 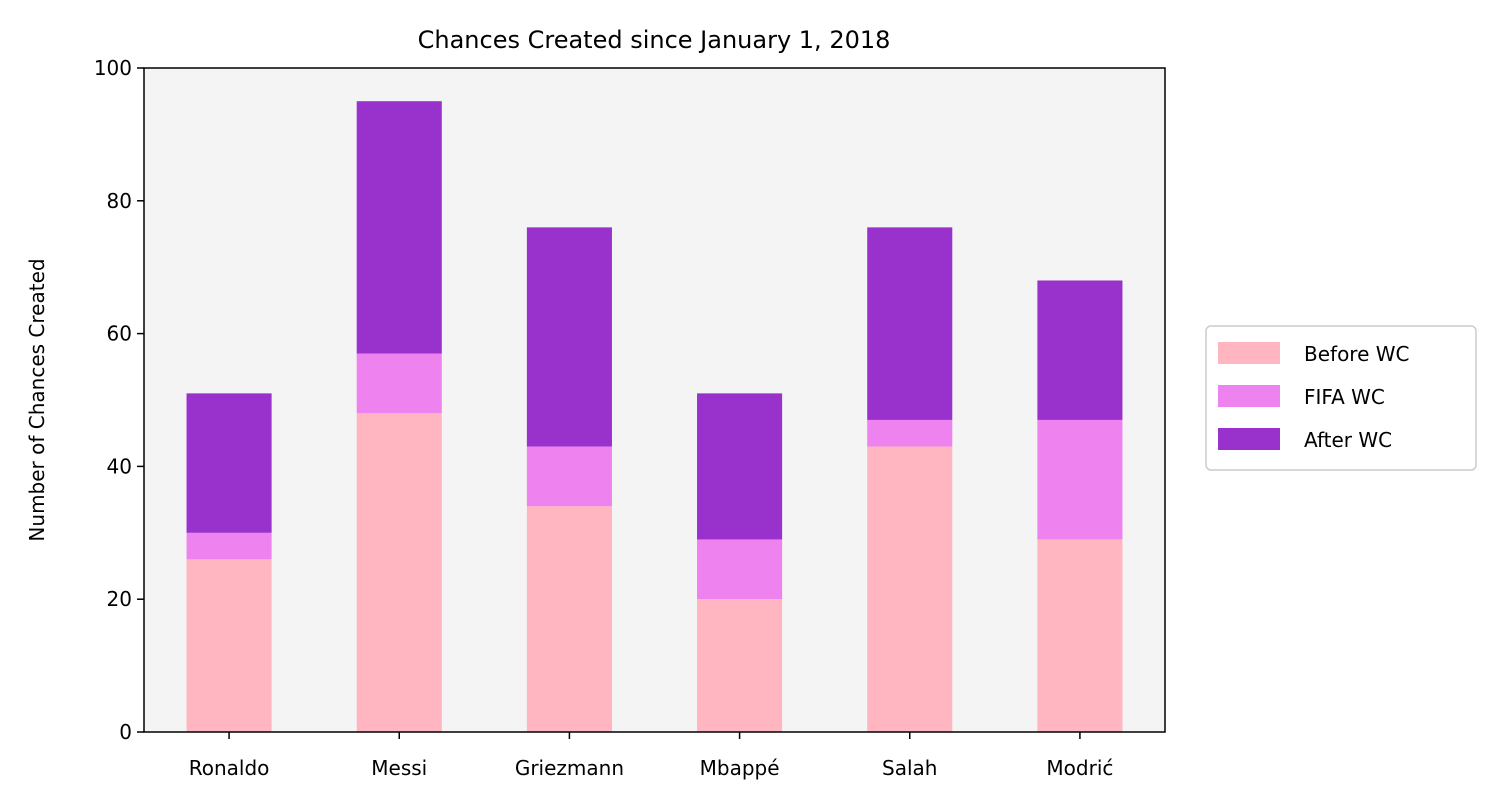 I want to click on x-tick-label: Modrić, so click(x=1079, y=768).